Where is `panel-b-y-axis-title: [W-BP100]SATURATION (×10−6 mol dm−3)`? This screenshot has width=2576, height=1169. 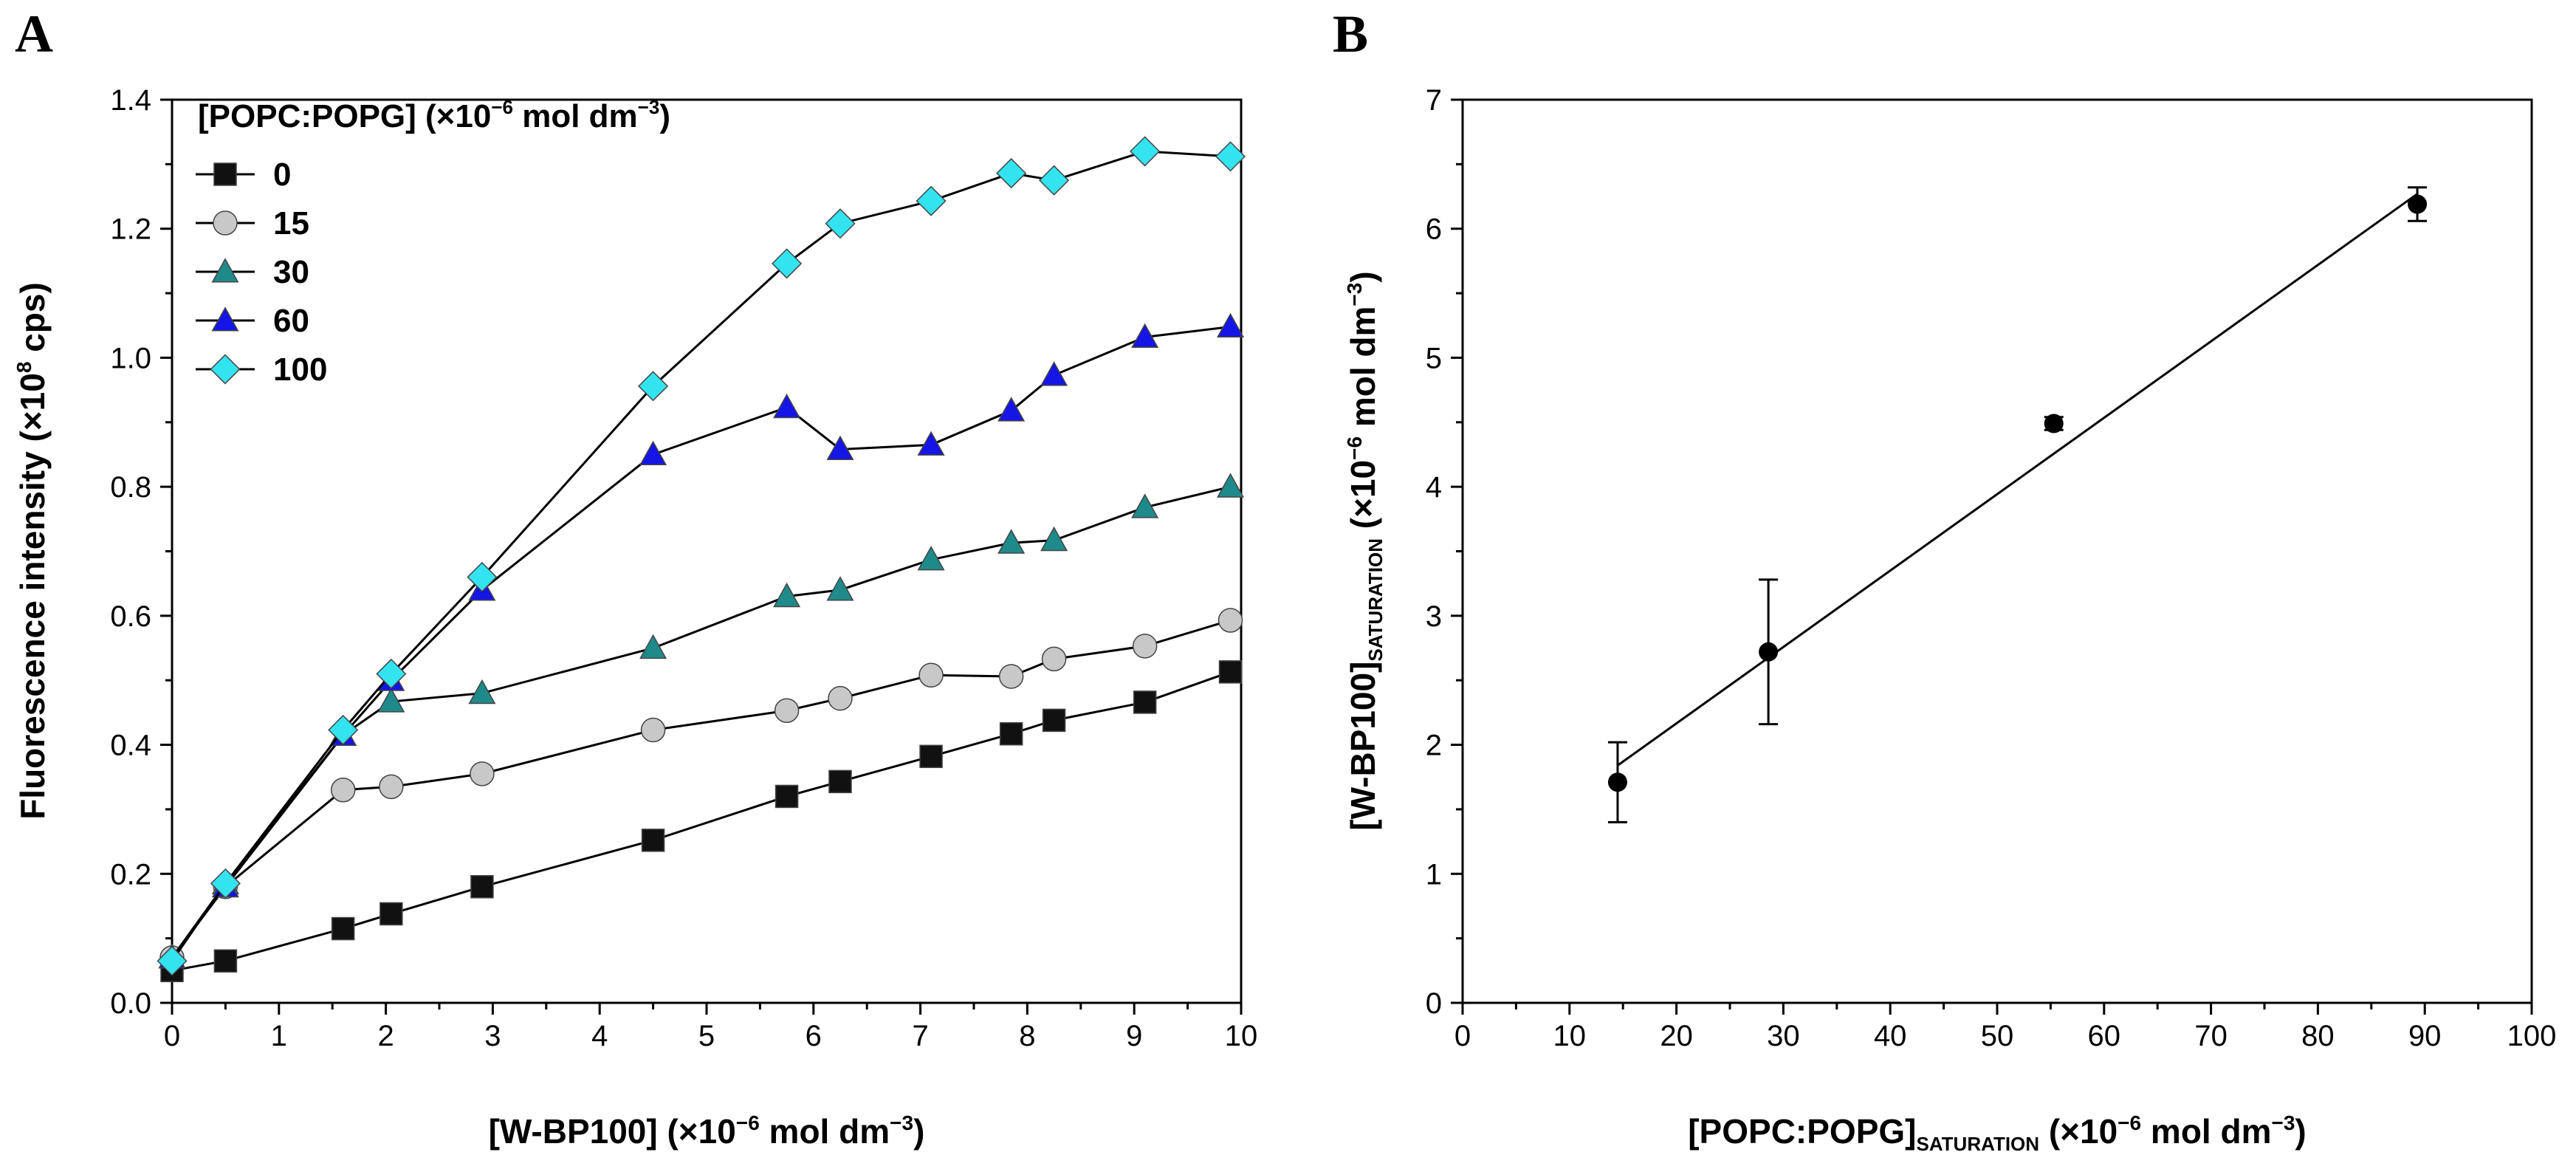 panel-b-y-axis-title: [W-BP100]SATURATION (×10−6 mol dm−3) is located at coordinates (1365, 551).